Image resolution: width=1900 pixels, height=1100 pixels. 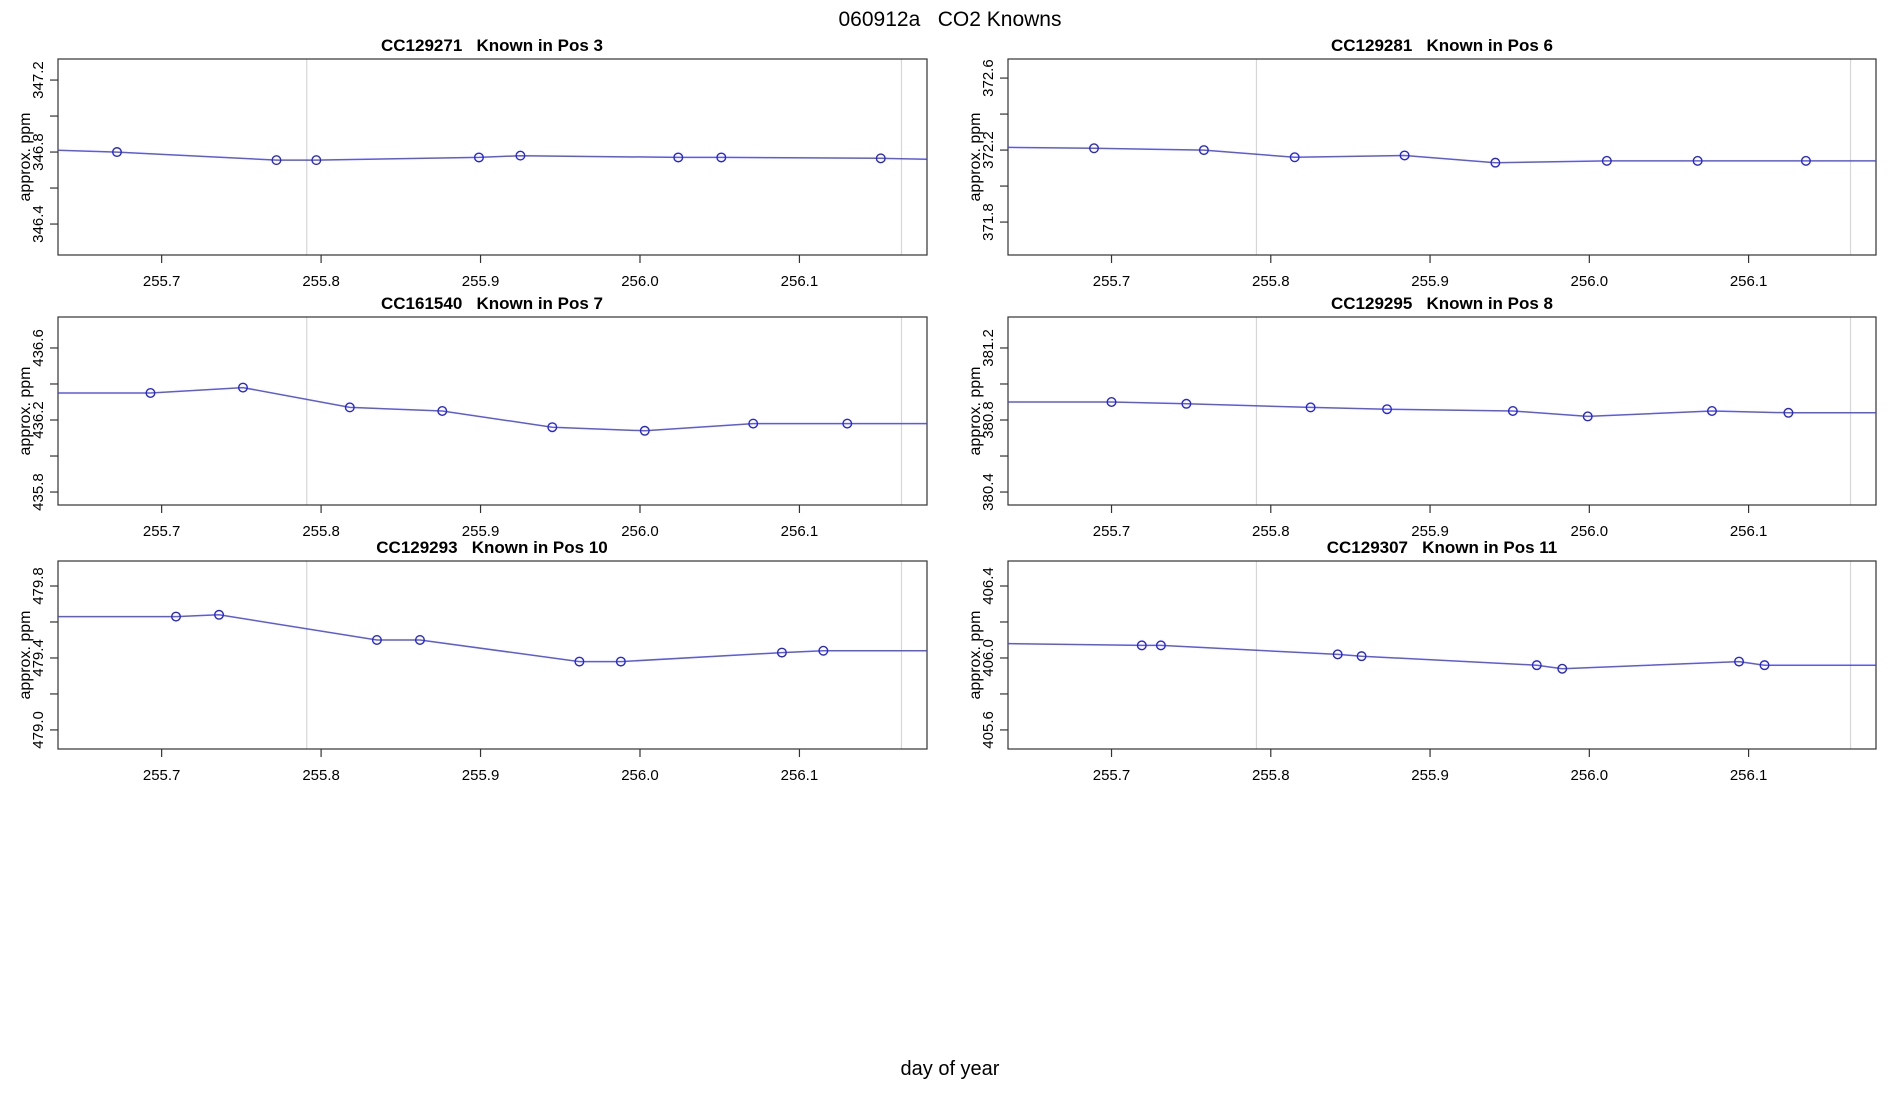 I want to click on y-tick-label: 346.8, so click(x=38, y=152).